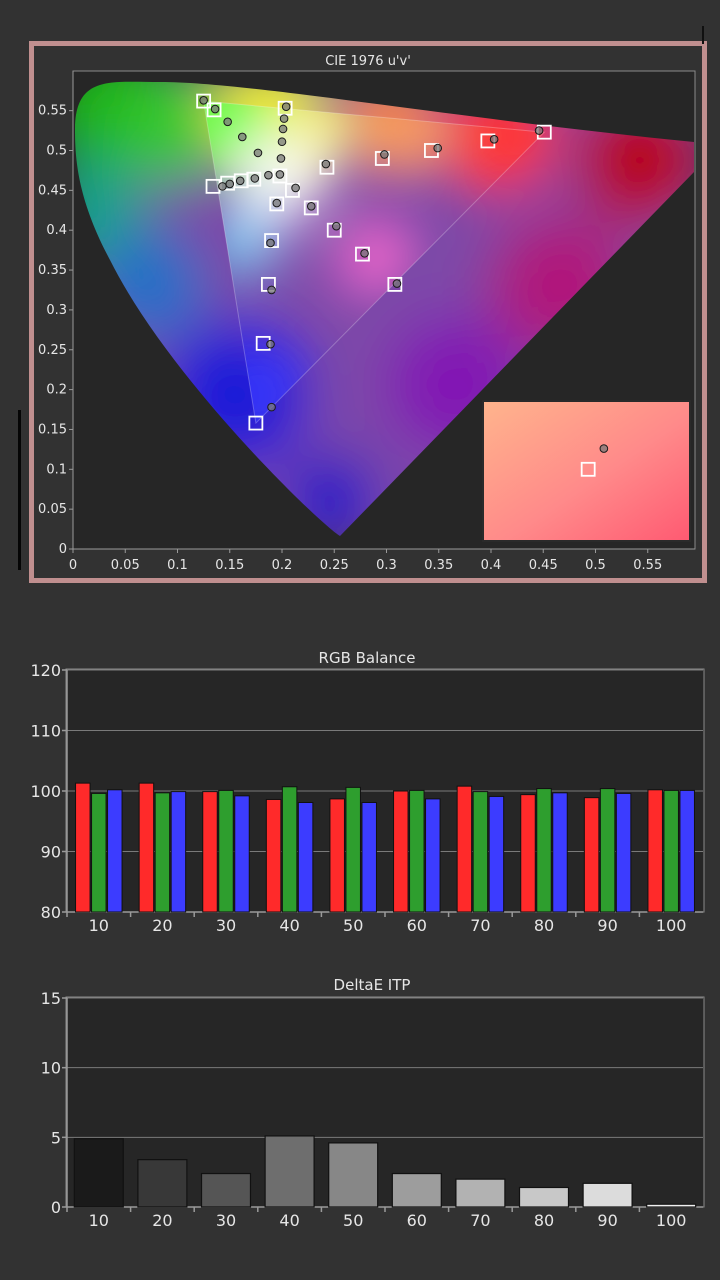 The height and width of the screenshot is (1280, 720). Describe the element at coordinates (480, 1220) in the screenshot. I see `x-tick-label: 70` at that location.